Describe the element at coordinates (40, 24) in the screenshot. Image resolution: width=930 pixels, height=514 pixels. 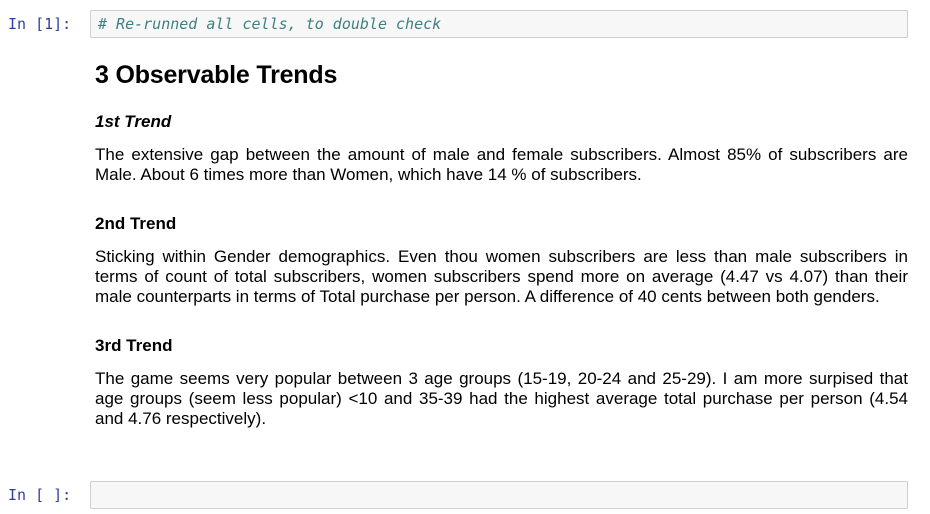
I see `input-prompt-1: In [1]:` at that location.